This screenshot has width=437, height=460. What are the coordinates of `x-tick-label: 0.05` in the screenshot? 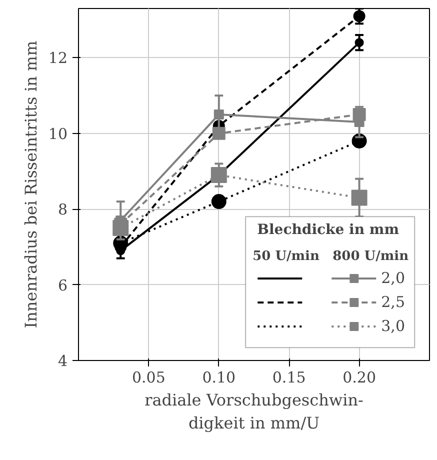 It's located at (149, 377).